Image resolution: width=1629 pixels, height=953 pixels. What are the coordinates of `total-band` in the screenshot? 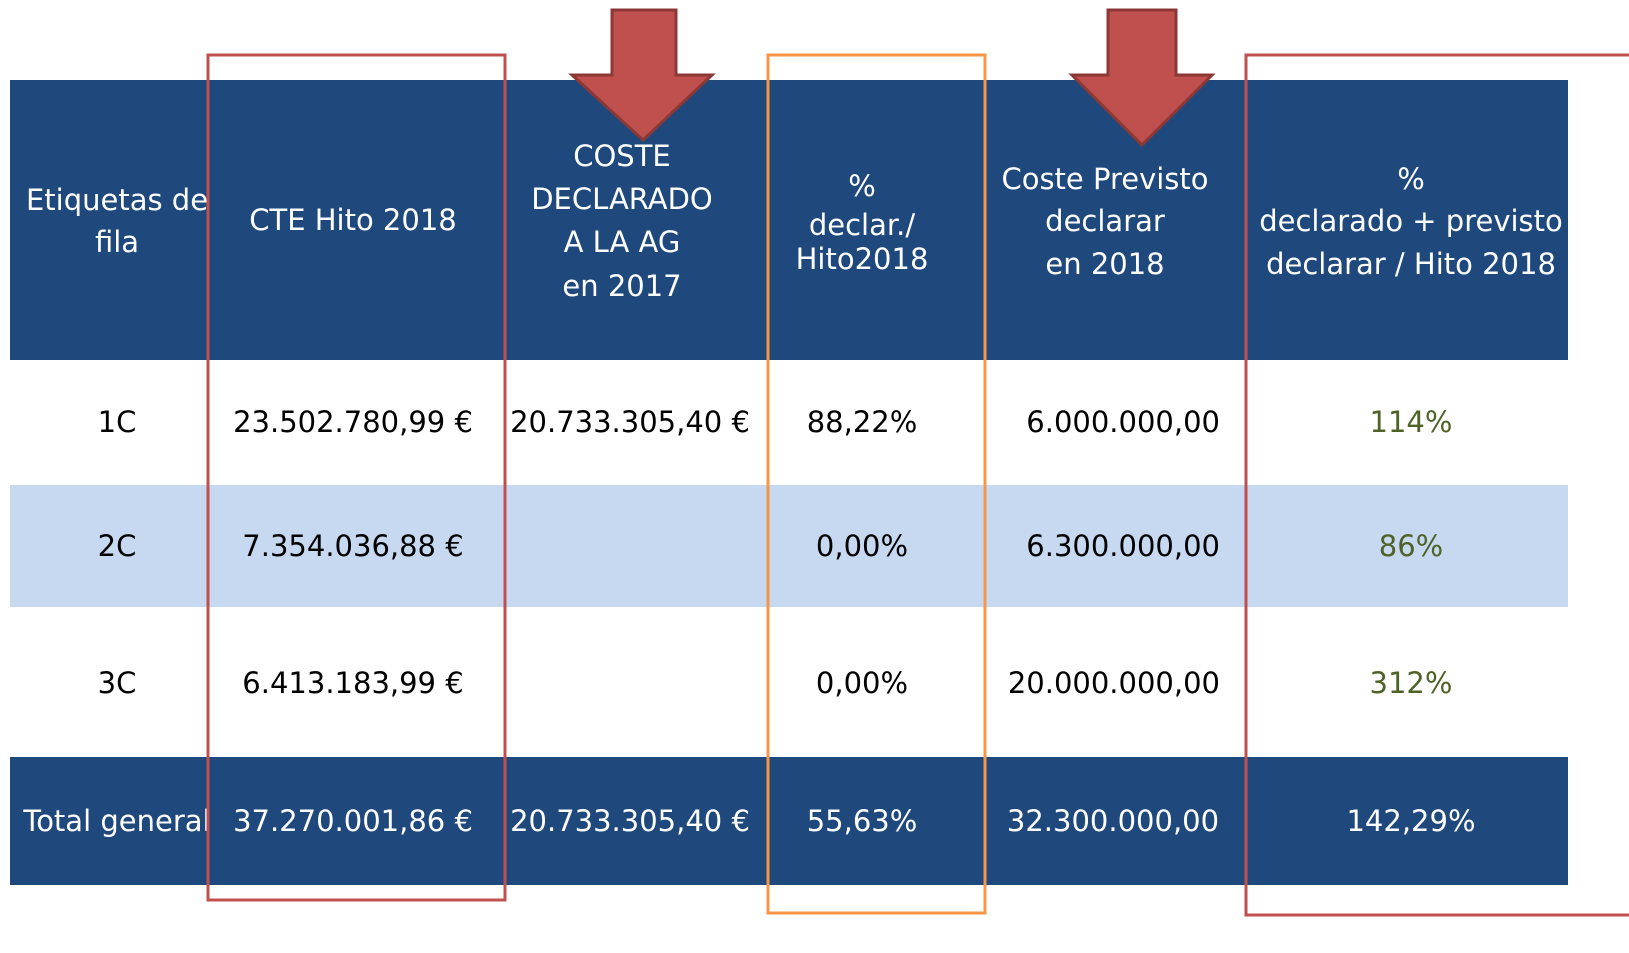 It's located at (789, 821).